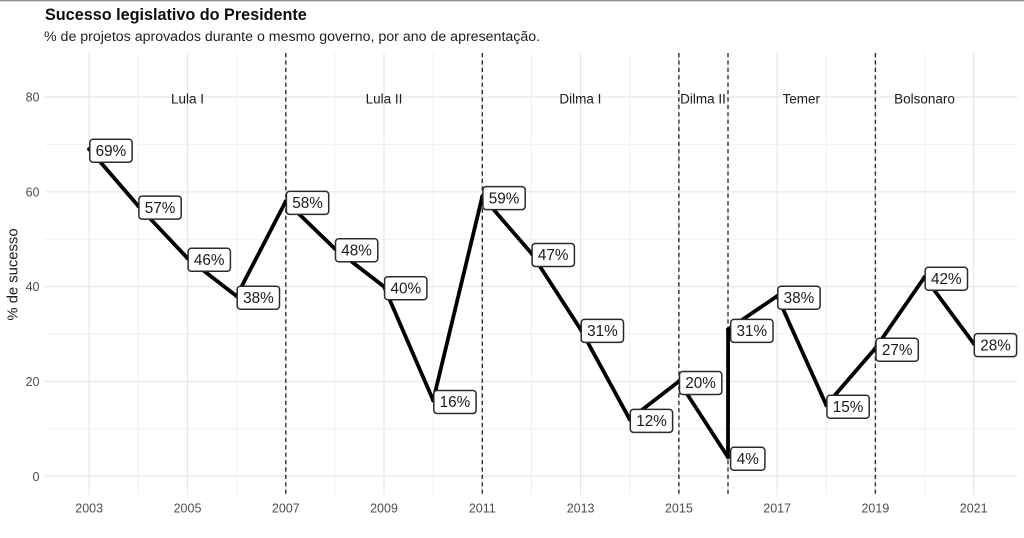  What do you see at coordinates (875, 508) in the screenshot?
I see `svg-text: 2019` at bounding box center [875, 508].